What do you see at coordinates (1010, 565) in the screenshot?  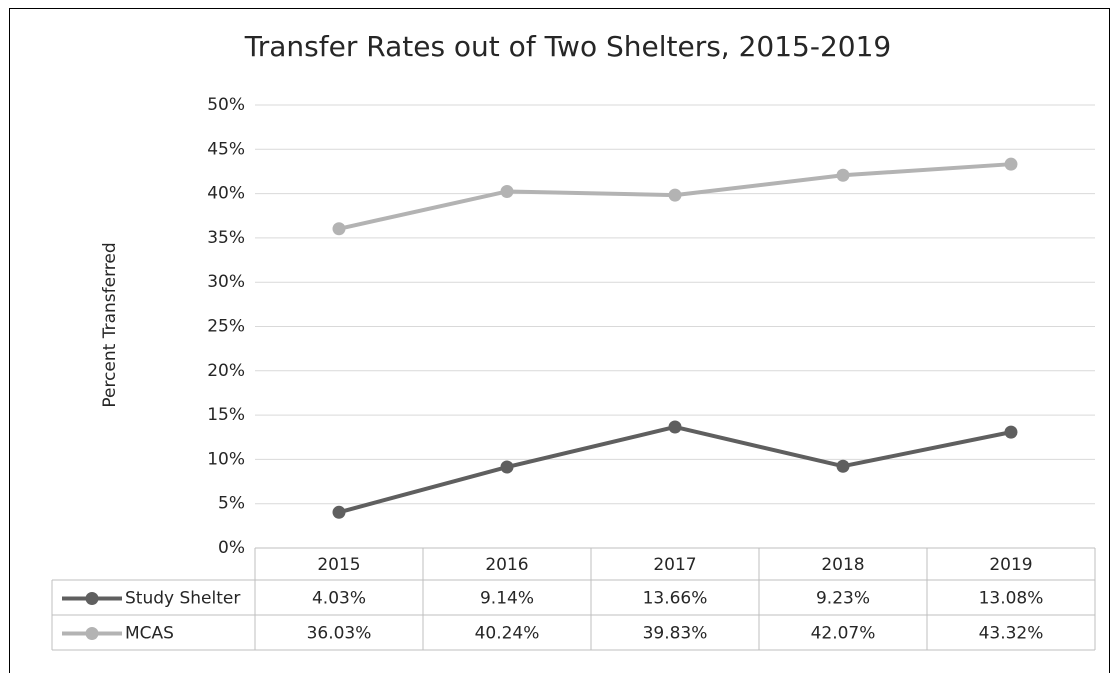 I see `x-tick-label: 2019` at bounding box center [1010, 565].